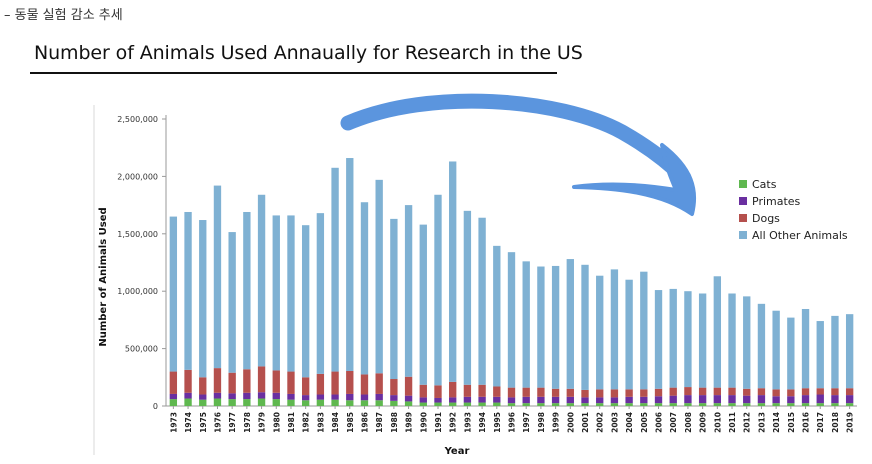 This screenshot has width=872, height=464. I want to click on bar-dogs-1995, so click(497, 391).